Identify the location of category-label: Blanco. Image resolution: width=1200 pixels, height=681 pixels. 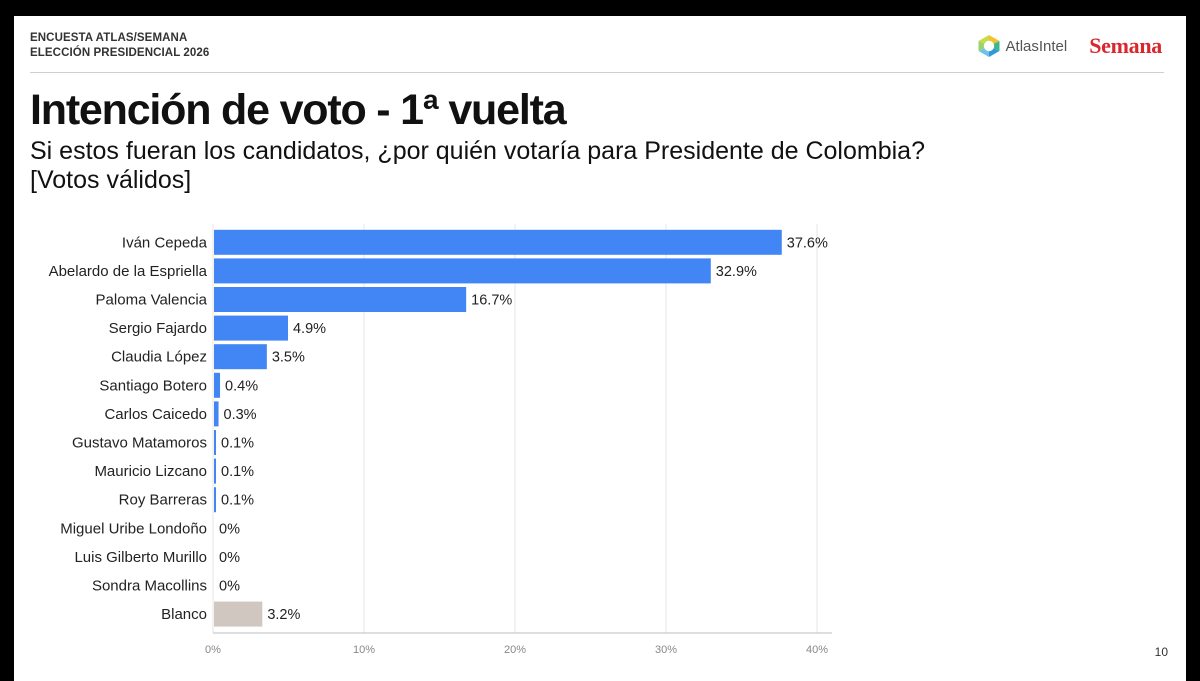
(184, 614).